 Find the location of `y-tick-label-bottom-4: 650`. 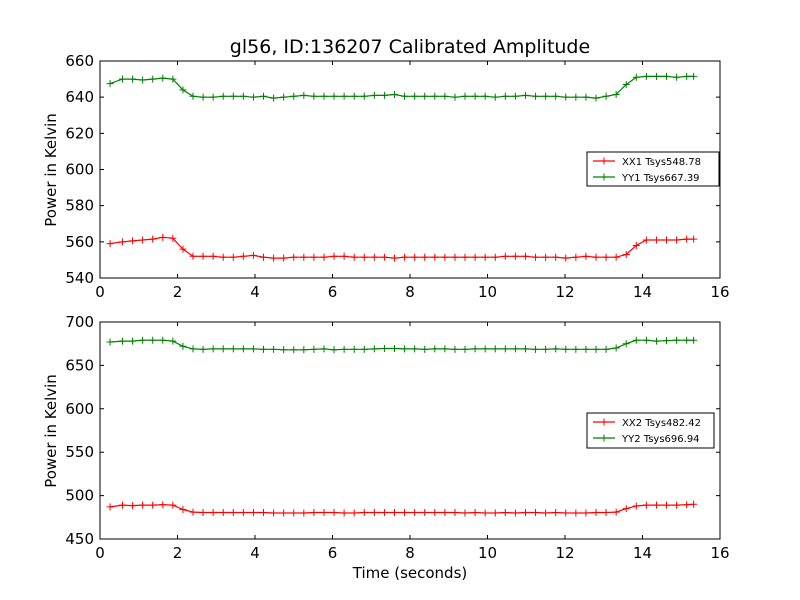

y-tick-label-bottom-4: 650 is located at coordinates (79, 365).